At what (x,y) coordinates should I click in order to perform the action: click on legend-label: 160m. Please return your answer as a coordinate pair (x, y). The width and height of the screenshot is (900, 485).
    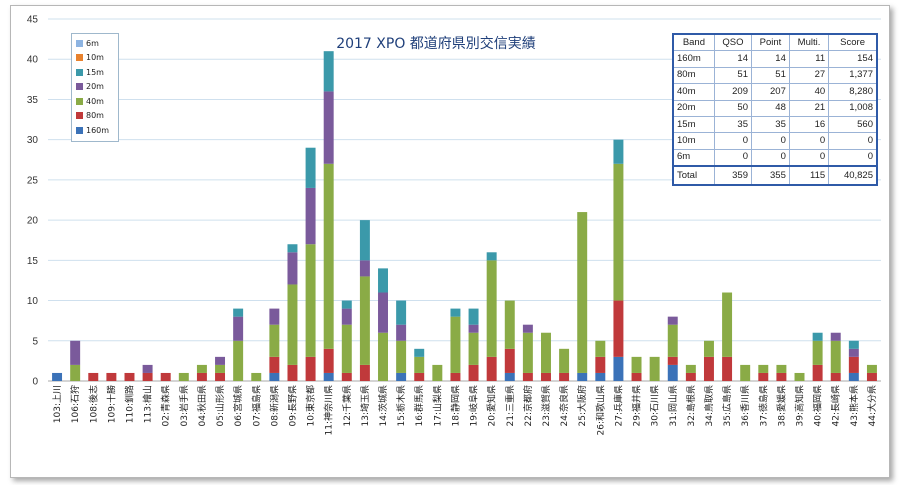
    Looking at the image, I should click on (98, 130).